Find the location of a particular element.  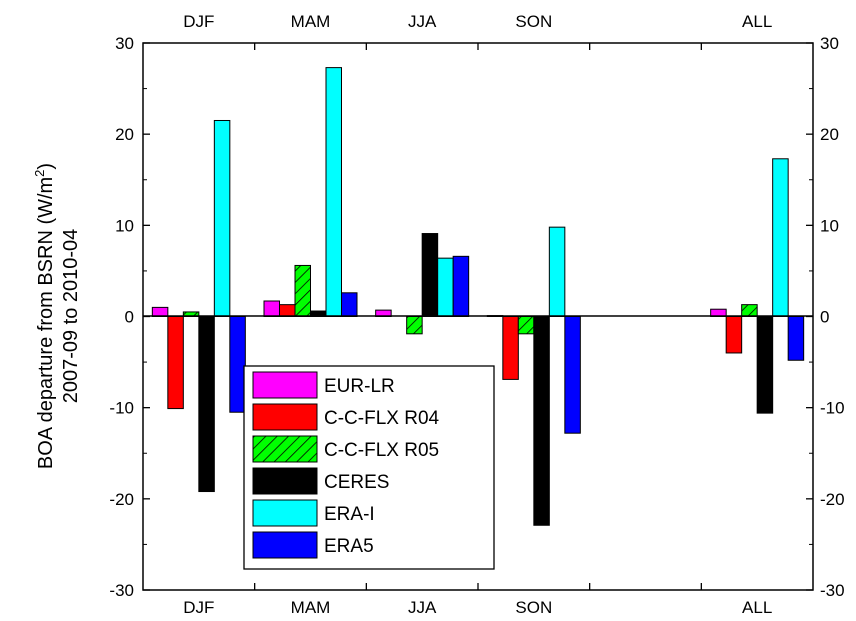

bar-era-i-son is located at coordinates (557, 271).